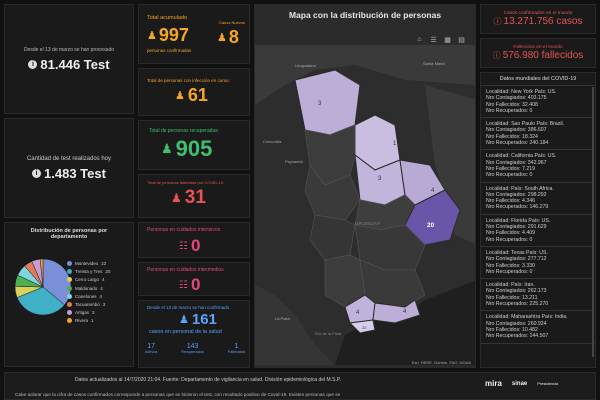 The height and width of the screenshot is (400, 600). What do you see at coordinates (320, 104) in the screenshot?
I see `map-label-artigas: 3` at bounding box center [320, 104].